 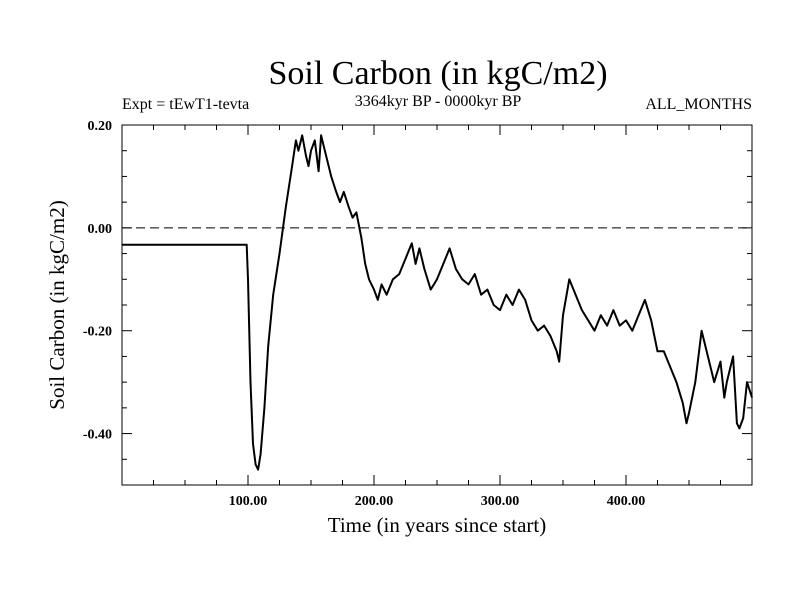 What do you see at coordinates (185, 104) in the screenshot?
I see `experiment-label: Expt = tEwT1-tevta` at bounding box center [185, 104].